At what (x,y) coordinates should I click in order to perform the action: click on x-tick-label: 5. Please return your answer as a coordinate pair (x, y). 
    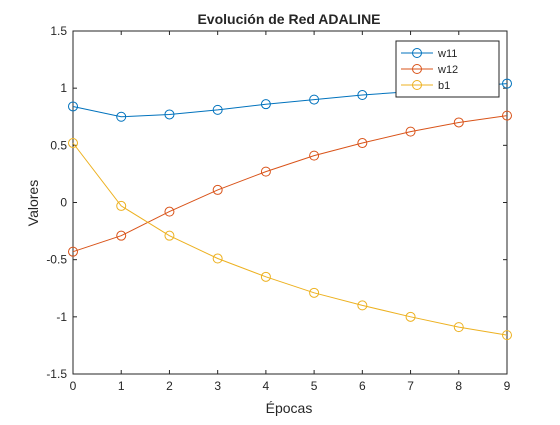
    Looking at the image, I should click on (314, 386).